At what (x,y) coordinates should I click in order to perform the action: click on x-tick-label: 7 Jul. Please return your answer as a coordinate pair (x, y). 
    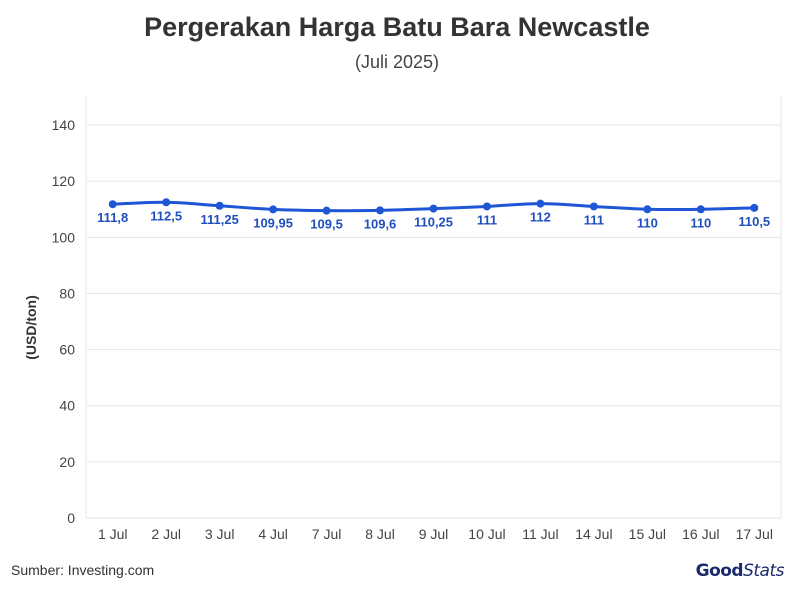
    Looking at the image, I should click on (327, 534).